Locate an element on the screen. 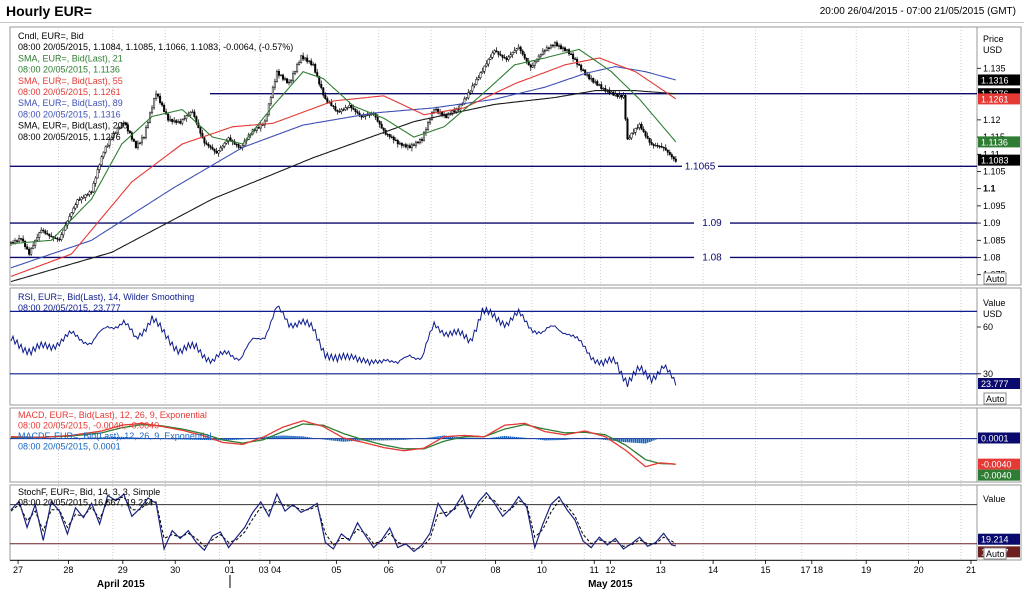  price-legend-line: Cndl, EUR=, Bid is located at coordinates (51, 36).